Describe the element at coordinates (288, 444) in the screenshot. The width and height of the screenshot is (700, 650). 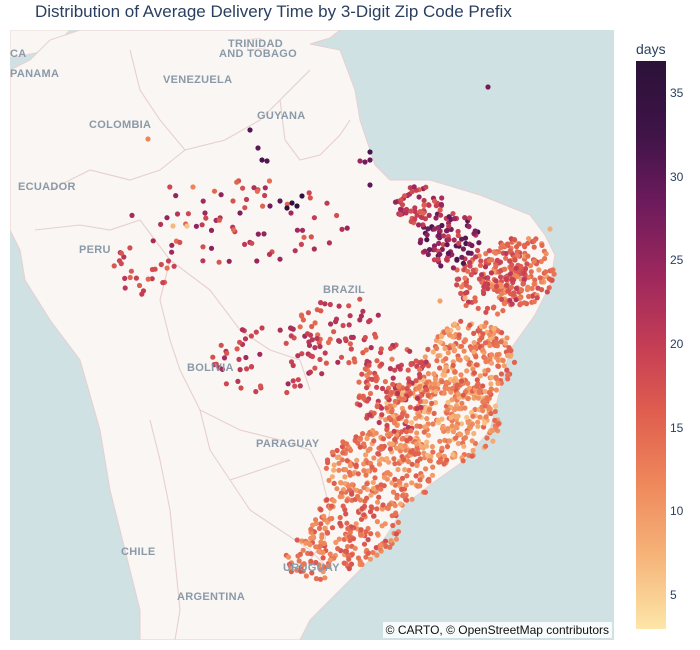
I see `map-label-paraguay: PARAGUAY` at that location.